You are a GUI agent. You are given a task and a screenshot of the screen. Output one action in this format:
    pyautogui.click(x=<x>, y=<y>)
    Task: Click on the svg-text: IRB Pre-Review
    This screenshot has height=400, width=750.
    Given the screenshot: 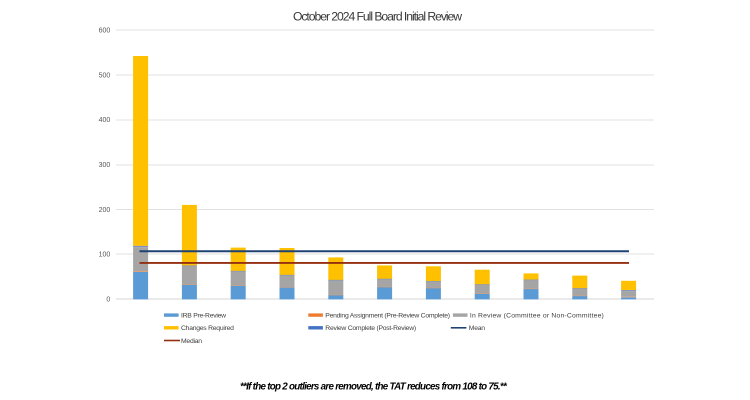 What is the action you would take?
    pyautogui.click(x=203, y=316)
    